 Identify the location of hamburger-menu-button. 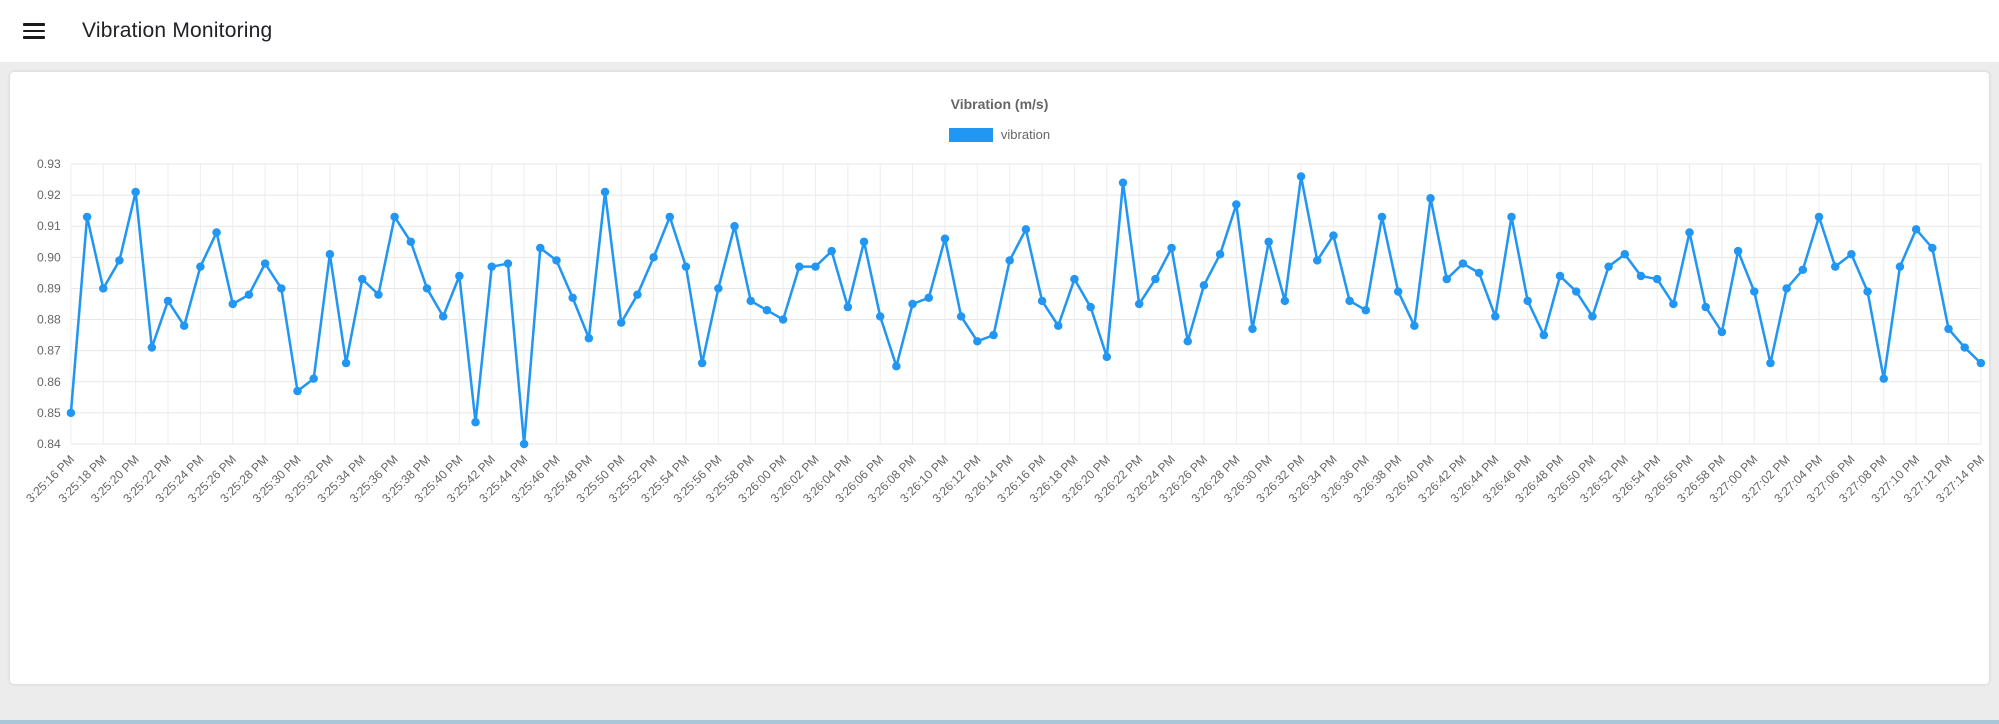
(36, 31).